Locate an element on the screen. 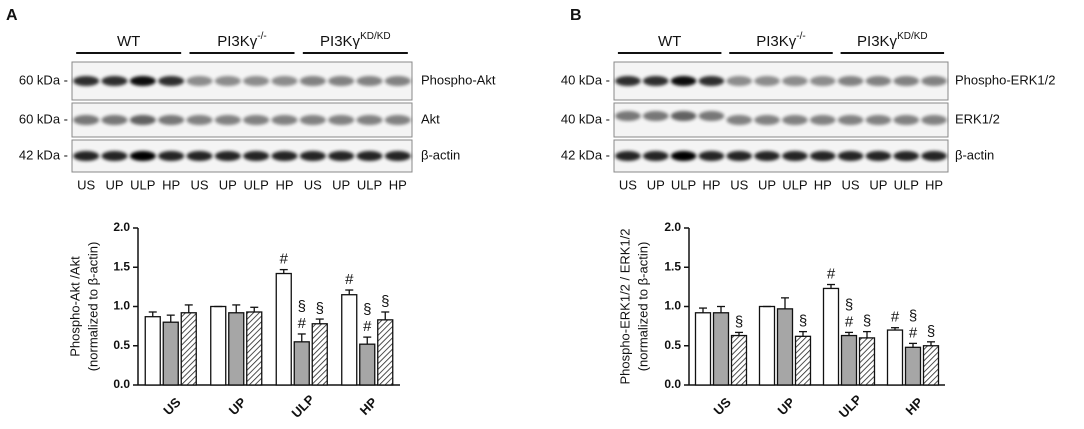 This screenshot has width=1084, height=429. y-tick-label: 1.0 is located at coordinates (121, 306).